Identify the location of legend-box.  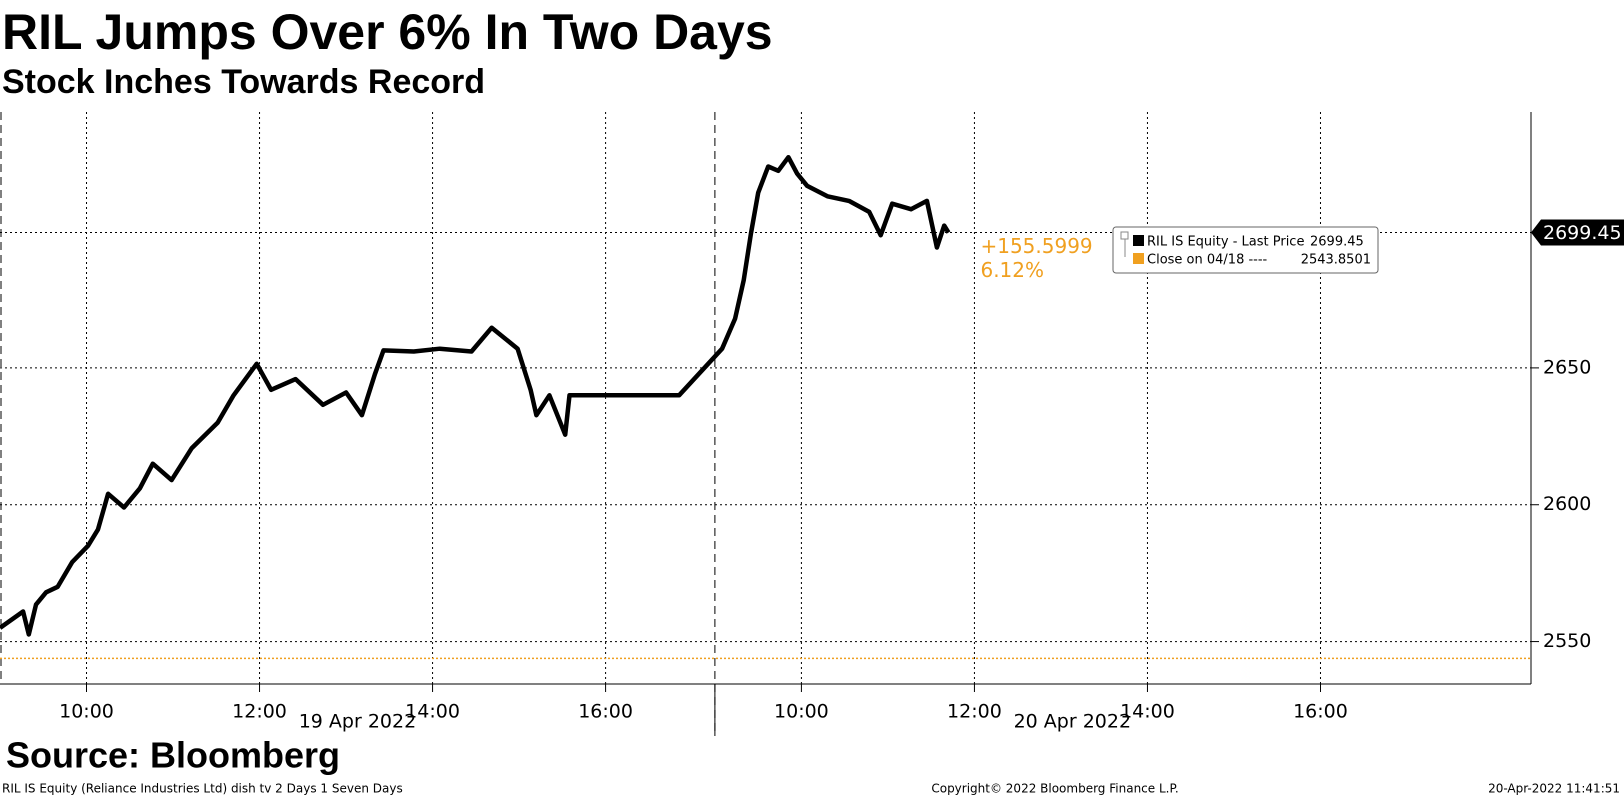
(1245, 250).